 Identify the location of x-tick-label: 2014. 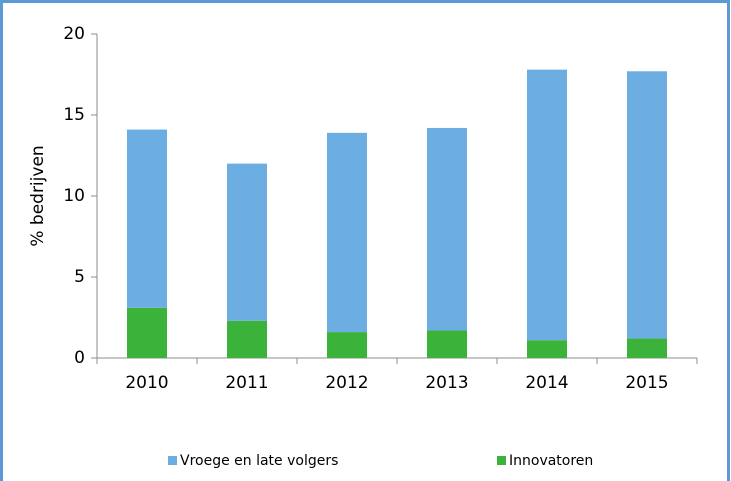
(546, 383).